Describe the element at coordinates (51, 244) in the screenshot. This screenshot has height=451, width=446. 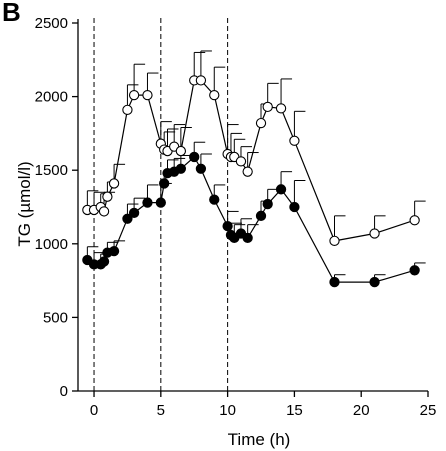
I see `y-tick-label: 1000` at that location.